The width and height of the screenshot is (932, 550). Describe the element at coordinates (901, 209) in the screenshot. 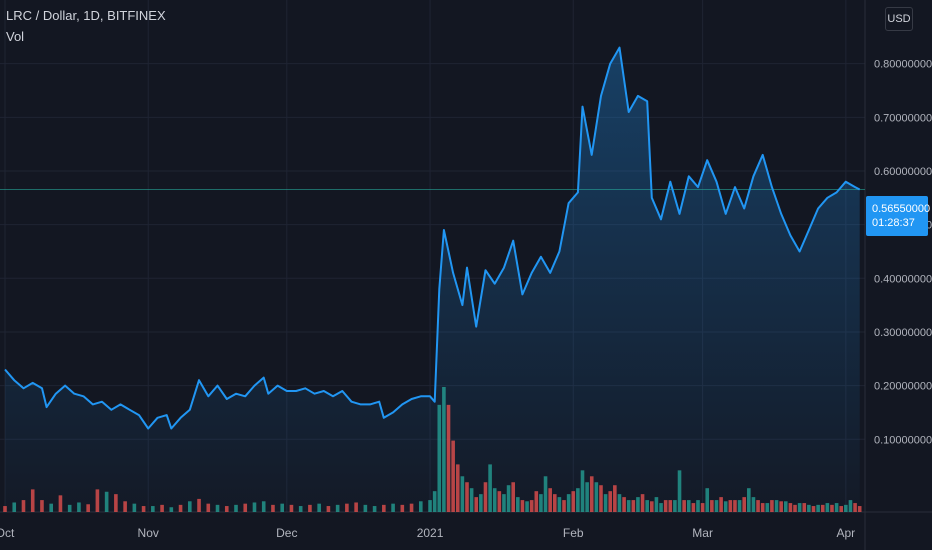

I see `last-price-value: 0.56550000` at that location.